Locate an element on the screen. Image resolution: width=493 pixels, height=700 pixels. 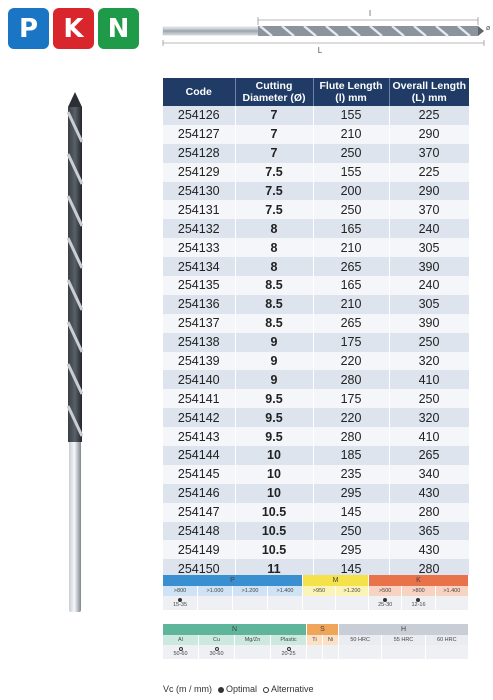
material-subgroup: Mg/Zn is located at coordinates (253, 640).